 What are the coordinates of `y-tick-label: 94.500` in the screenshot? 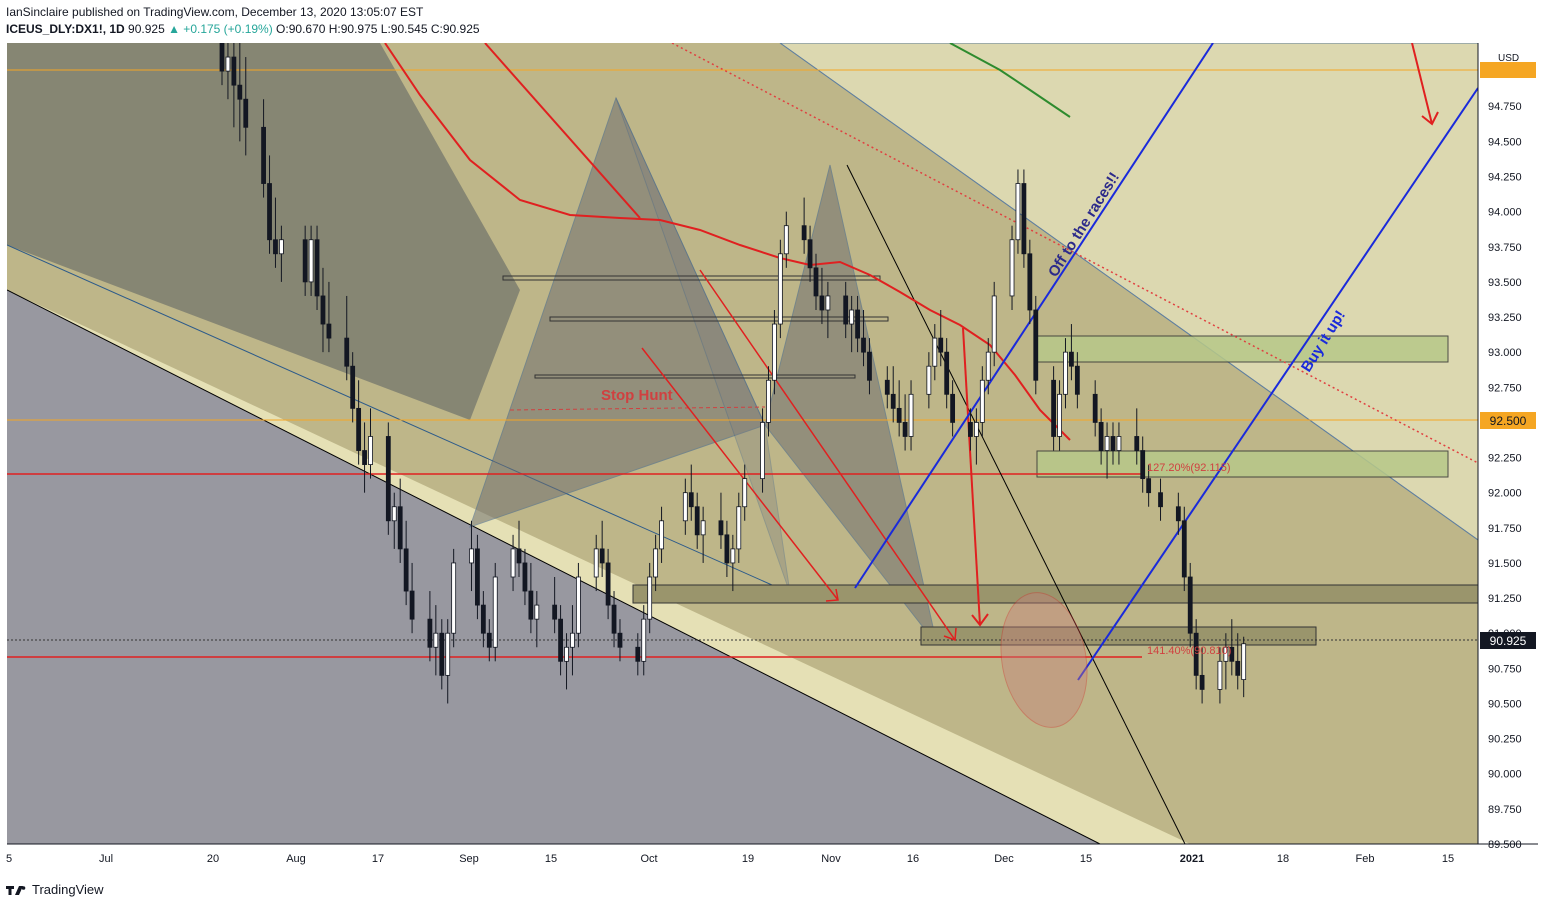 It's located at (1505, 142).